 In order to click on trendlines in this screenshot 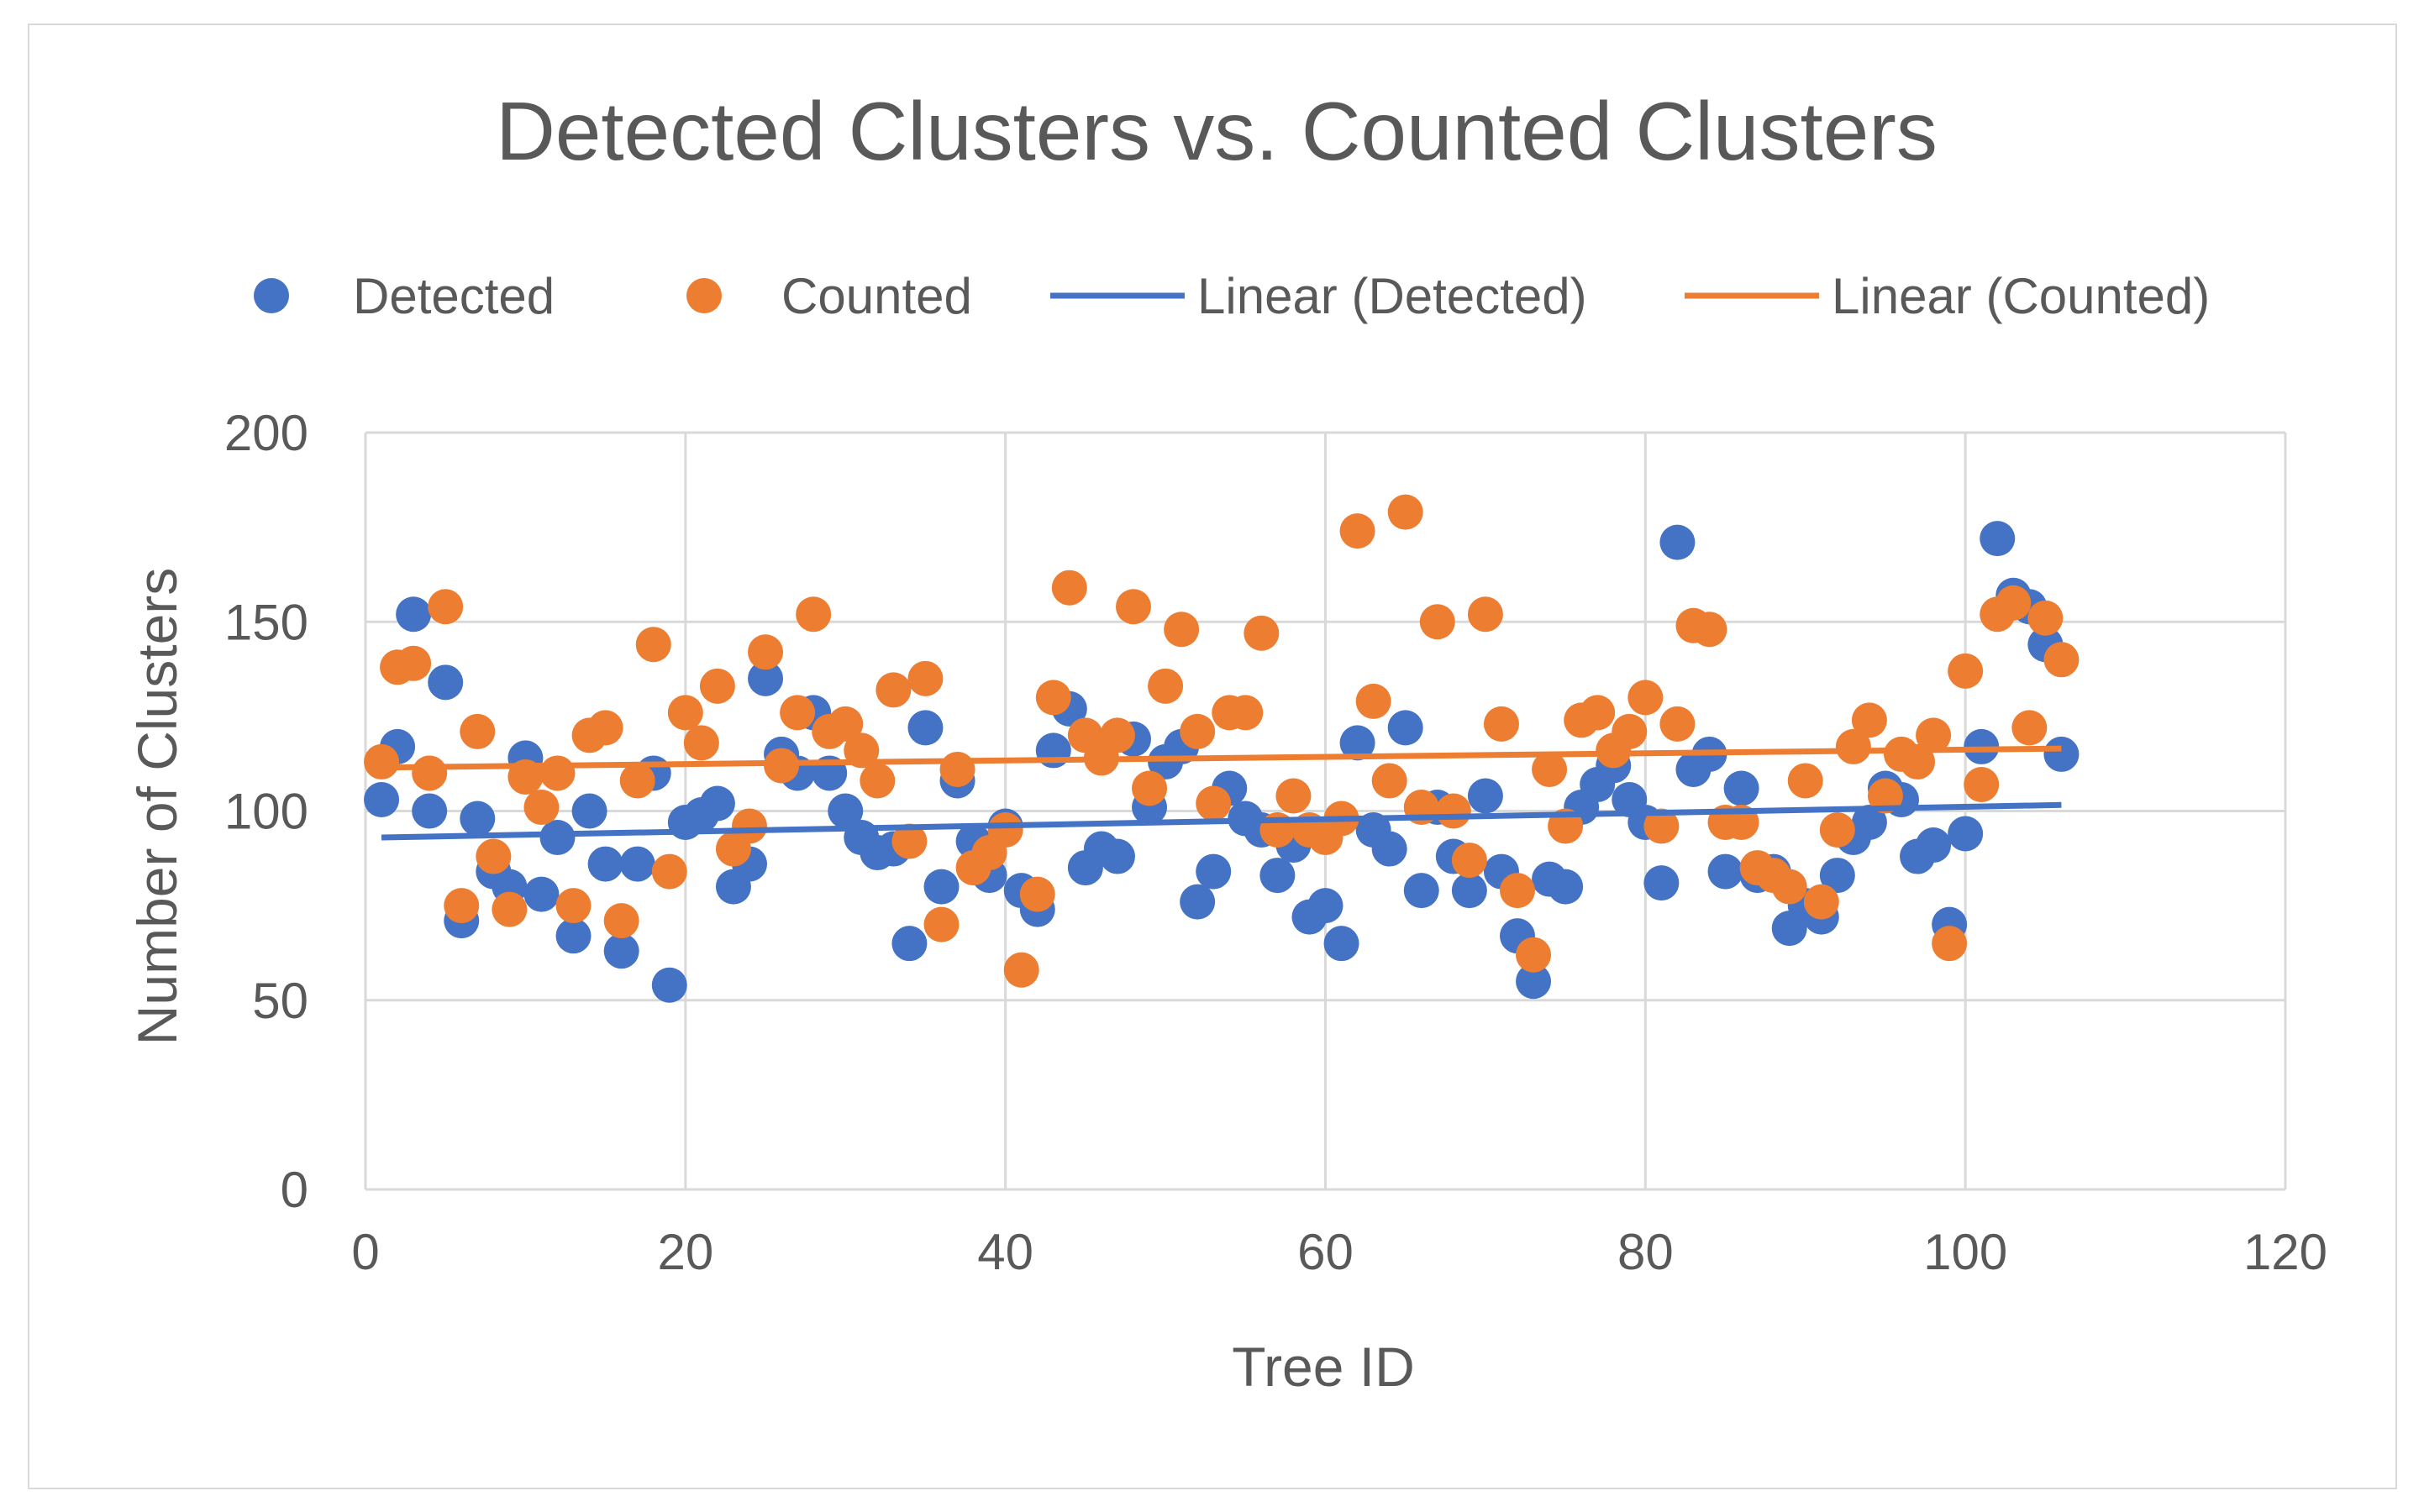, I will do `click(1221, 793)`.